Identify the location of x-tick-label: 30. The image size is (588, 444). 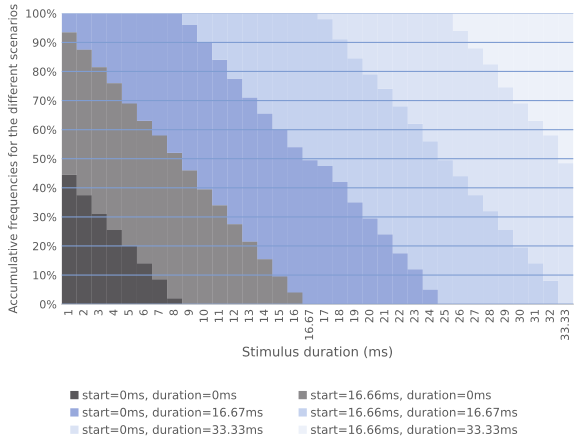
(519, 316).